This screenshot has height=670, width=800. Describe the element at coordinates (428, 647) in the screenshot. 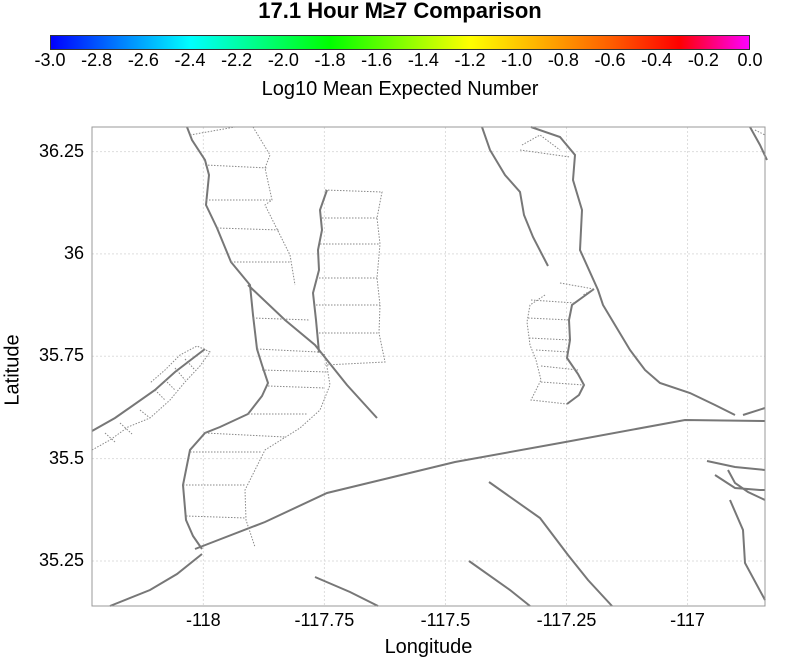

I see `x-axis-label: Longitude` at that location.